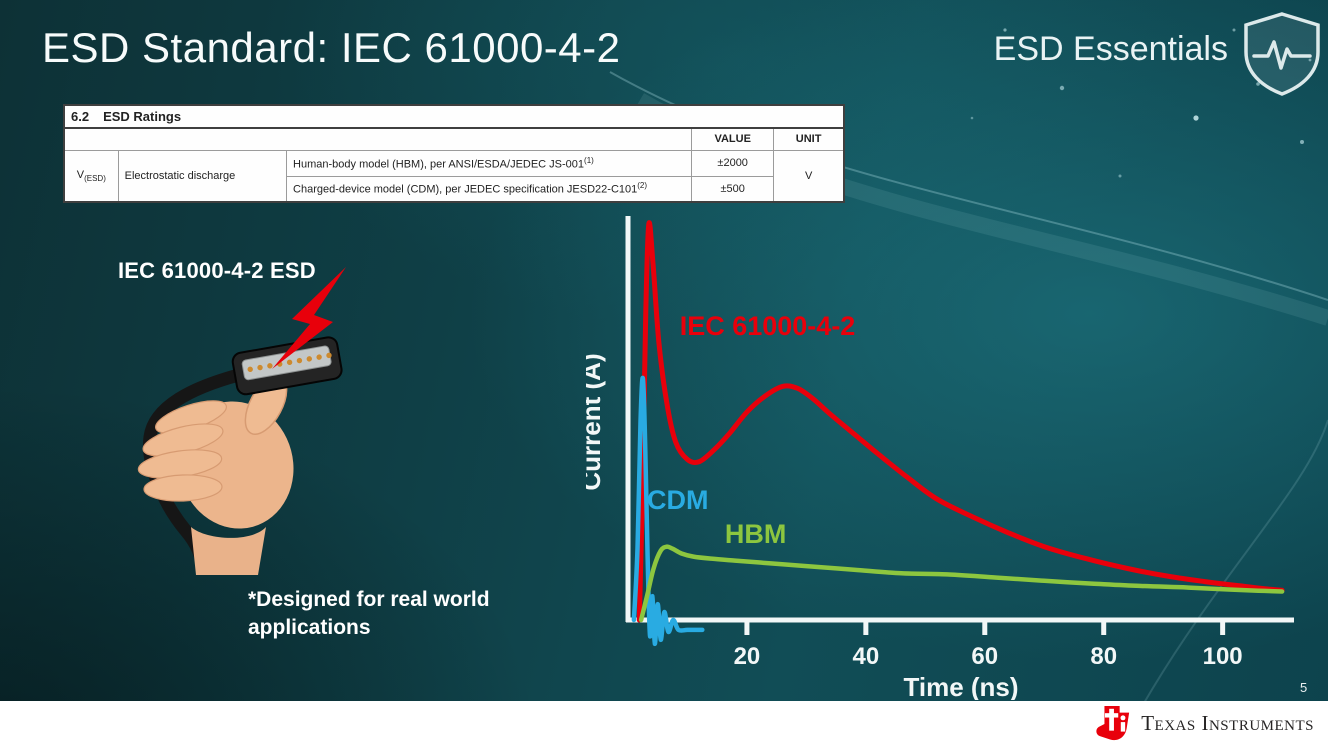 This screenshot has height=746, width=1328. What do you see at coordinates (809, 176) in the screenshot?
I see `rating-unit: V` at bounding box center [809, 176].